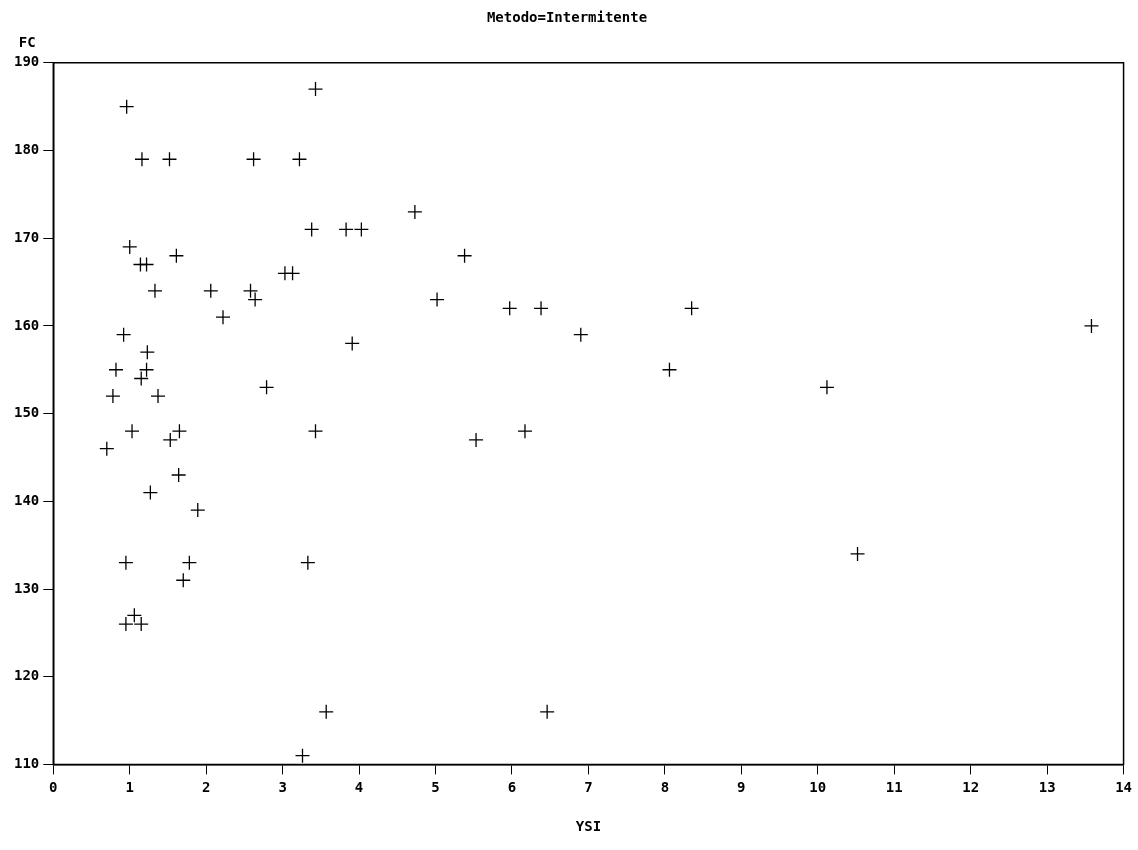 The width and height of the screenshot is (1138, 850). Describe the element at coordinates (26, 412) in the screenshot. I see `y-tick-label: 150` at that location.